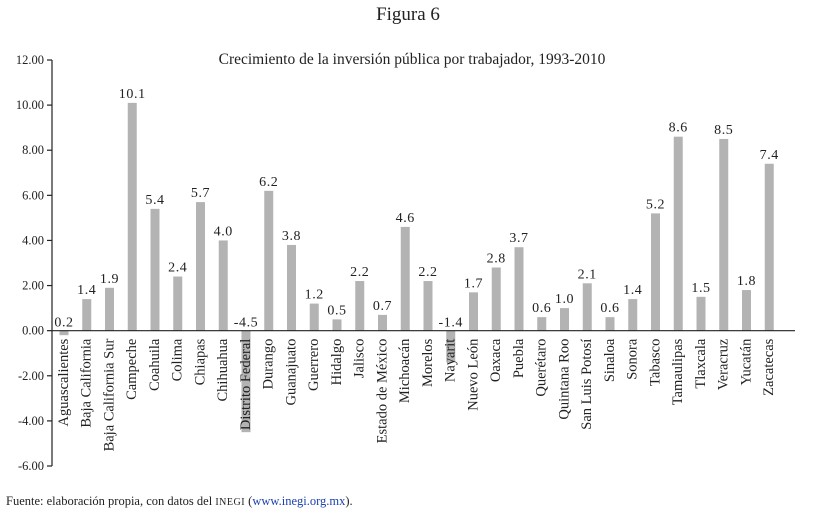  What do you see at coordinates (408, 14) in the screenshot?
I see `figure-label: Figura 6` at bounding box center [408, 14].